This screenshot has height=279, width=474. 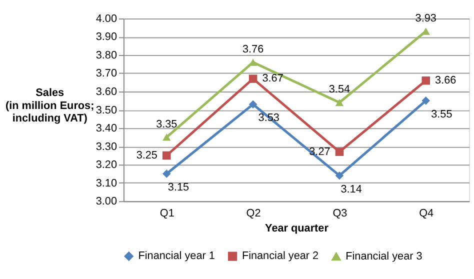 I want to click on x-axis-title: Year quarter, so click(x=297, y=228).